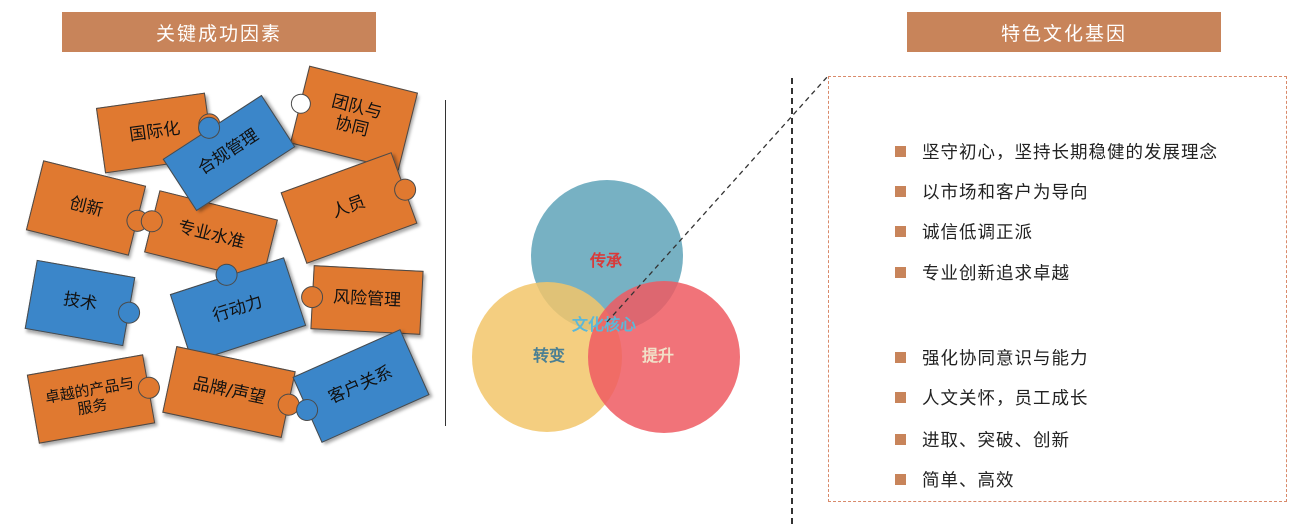 This screenshot has height=524, width=1296. What do you see at coordinates (996, 274) in the screenshot?
I see `value-text: 专业创新追求卓越` at bounding box center [996, 274].